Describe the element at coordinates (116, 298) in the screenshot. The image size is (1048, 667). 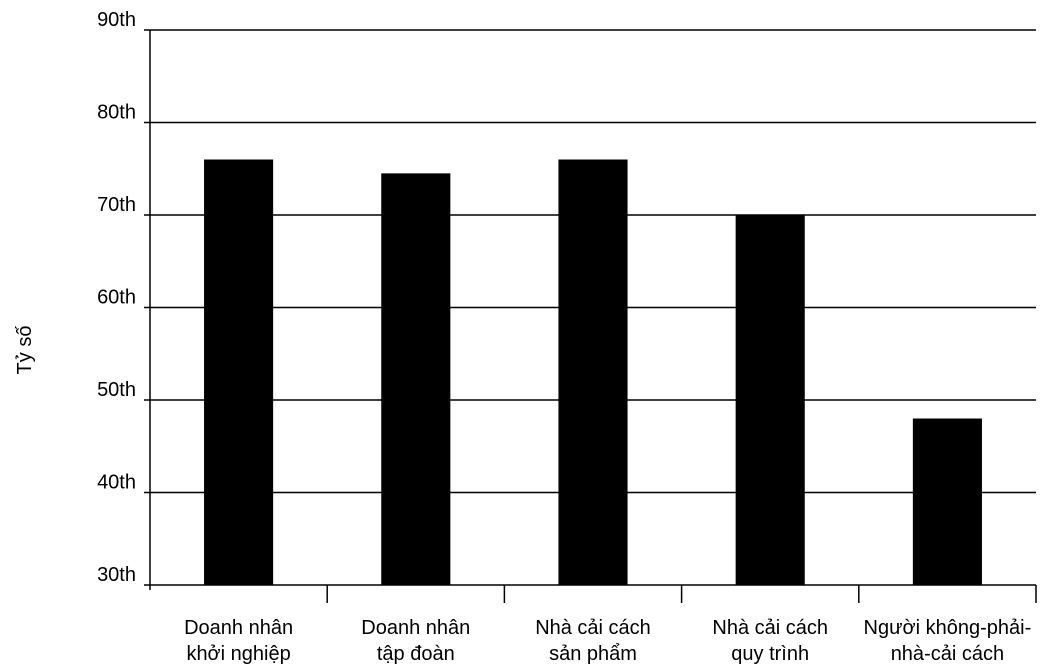
I see `y-tick-label: 60th` at that location.